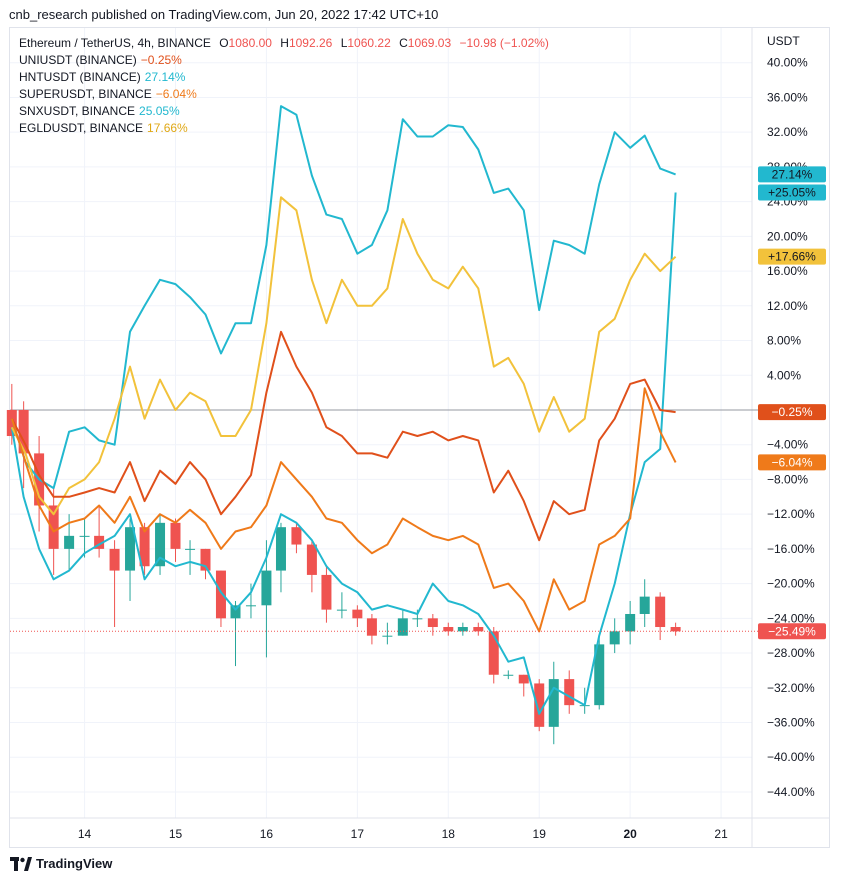 The image size is (841, 882). Describe the element at coordinates (449, 834) in the screenshot. I see `x-tick-label: 18` at that location.